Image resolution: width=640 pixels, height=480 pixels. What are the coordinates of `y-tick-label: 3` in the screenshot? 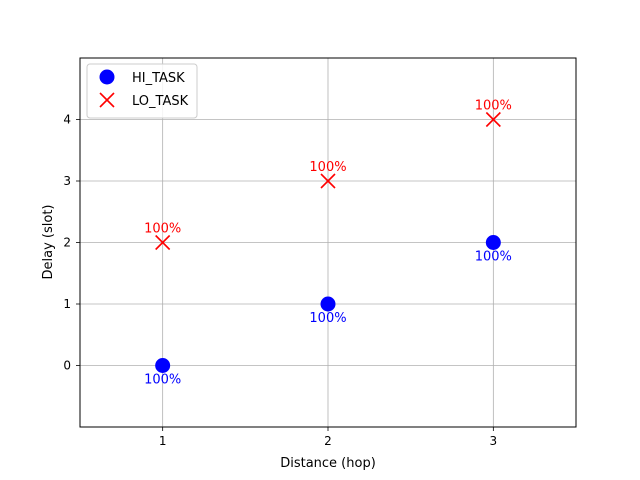 It's located at (67, 181).